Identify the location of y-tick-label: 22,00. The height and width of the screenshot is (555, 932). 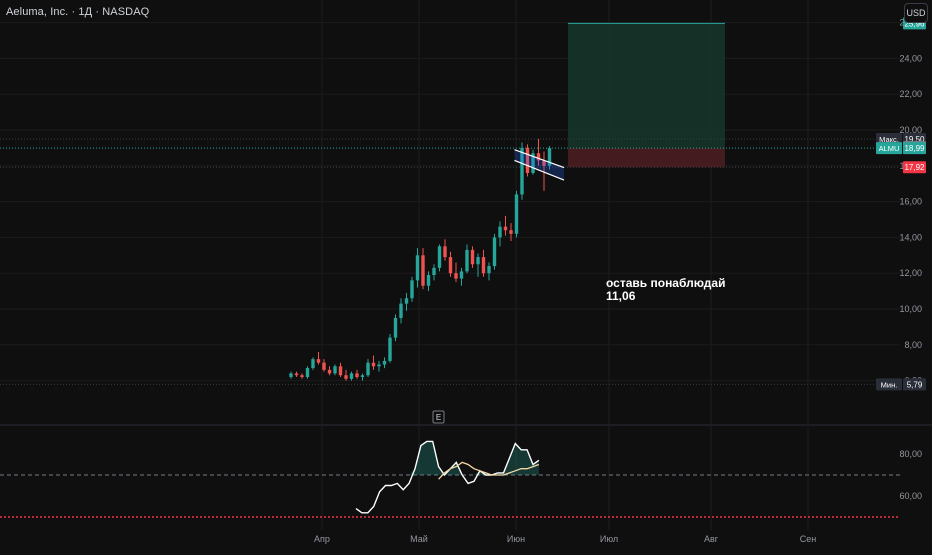
(910, 94).